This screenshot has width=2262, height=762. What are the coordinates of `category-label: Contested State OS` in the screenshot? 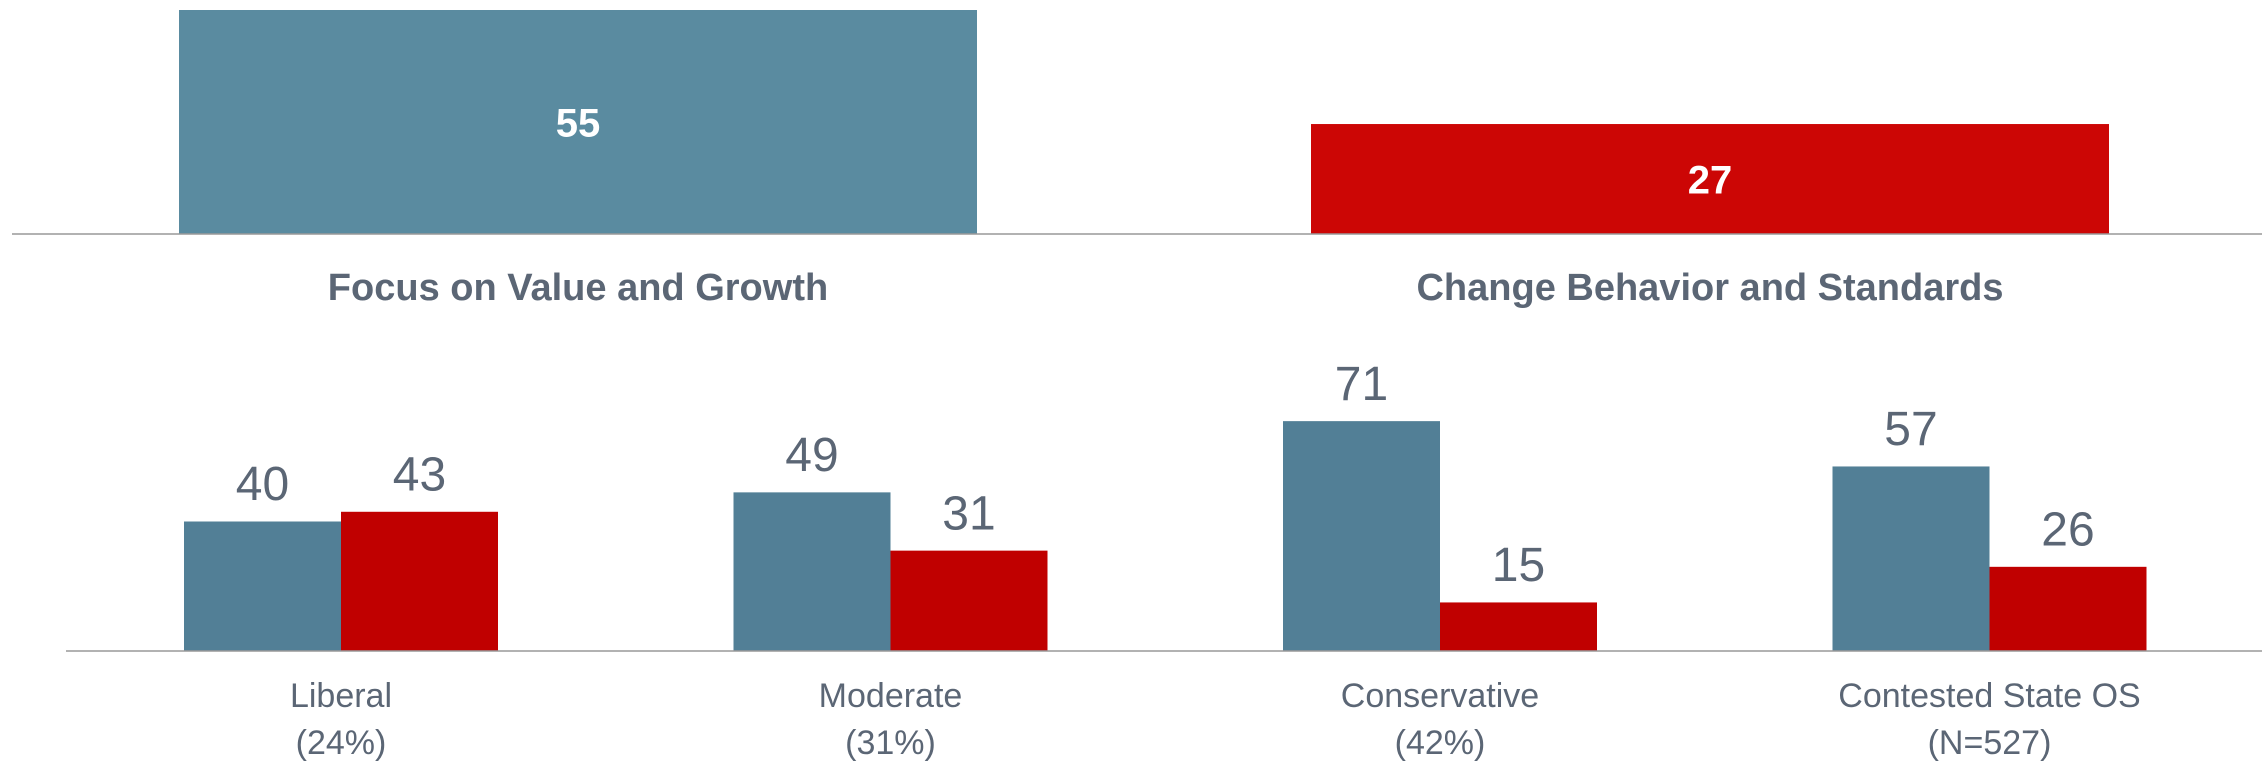 It's located at (1989, 696).